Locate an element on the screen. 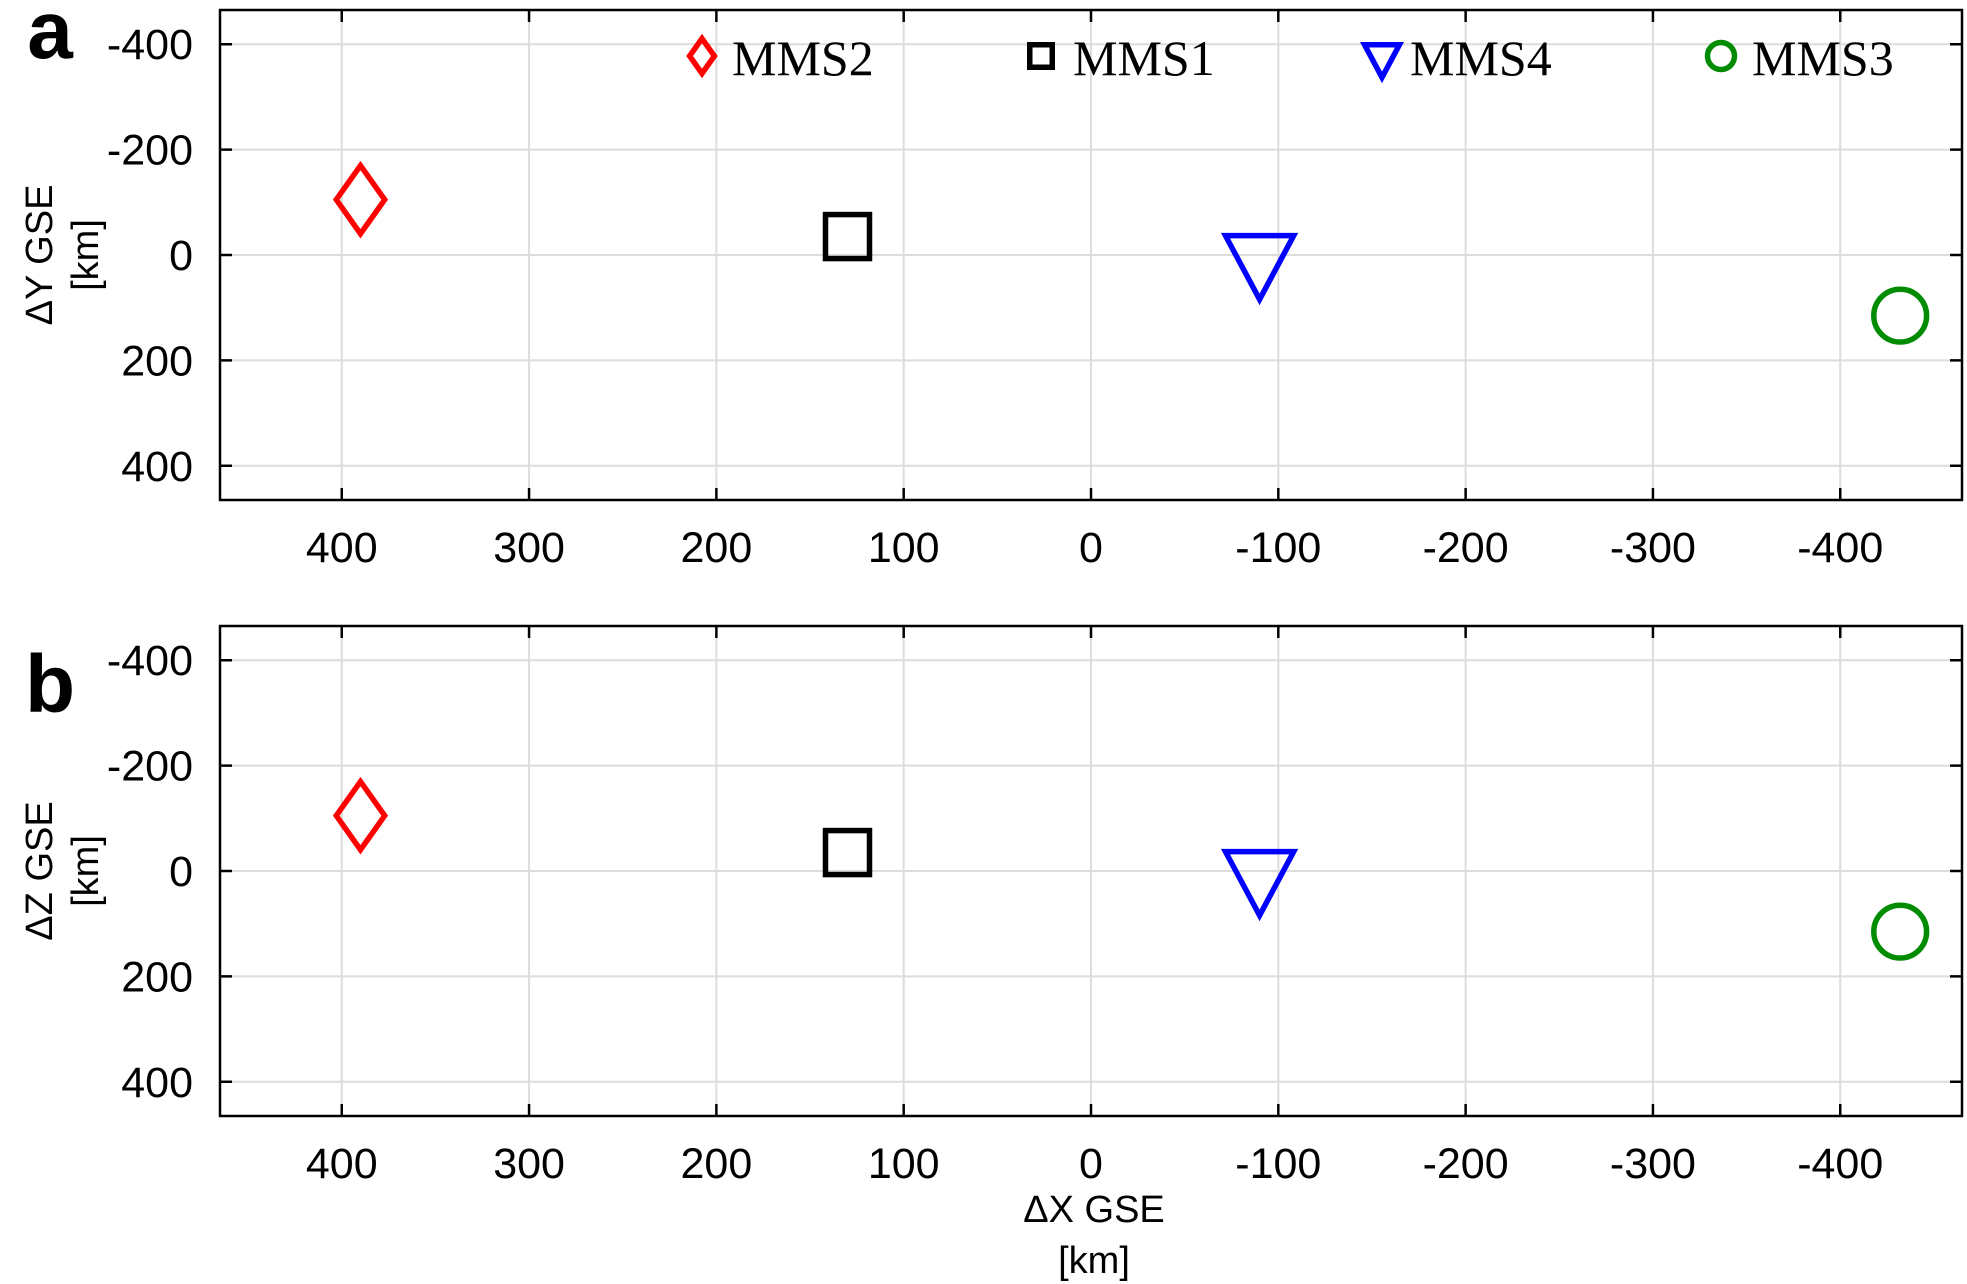 This screenshot has height=1284, width=1967. legend-label: MMS4 is located at coordinates (1481, 58).